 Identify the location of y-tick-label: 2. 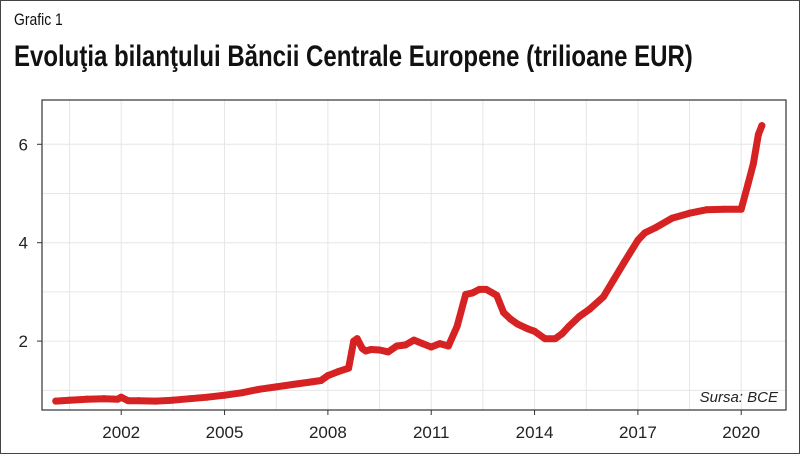
(23, 341).